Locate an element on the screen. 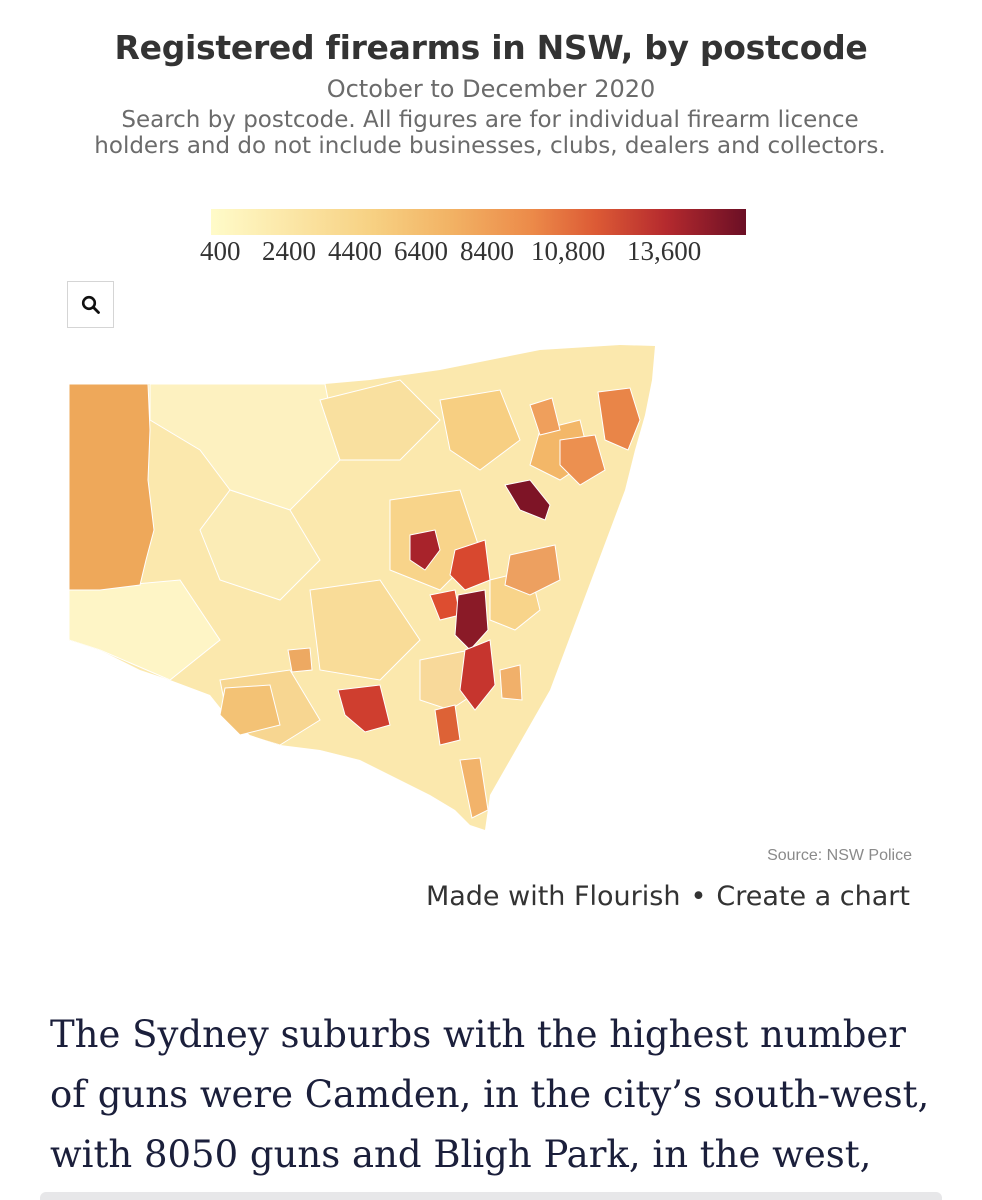  legend-labels: 400 2400 4400 6400 8400 10,800 13,600 is located at coordinates (480, 253).